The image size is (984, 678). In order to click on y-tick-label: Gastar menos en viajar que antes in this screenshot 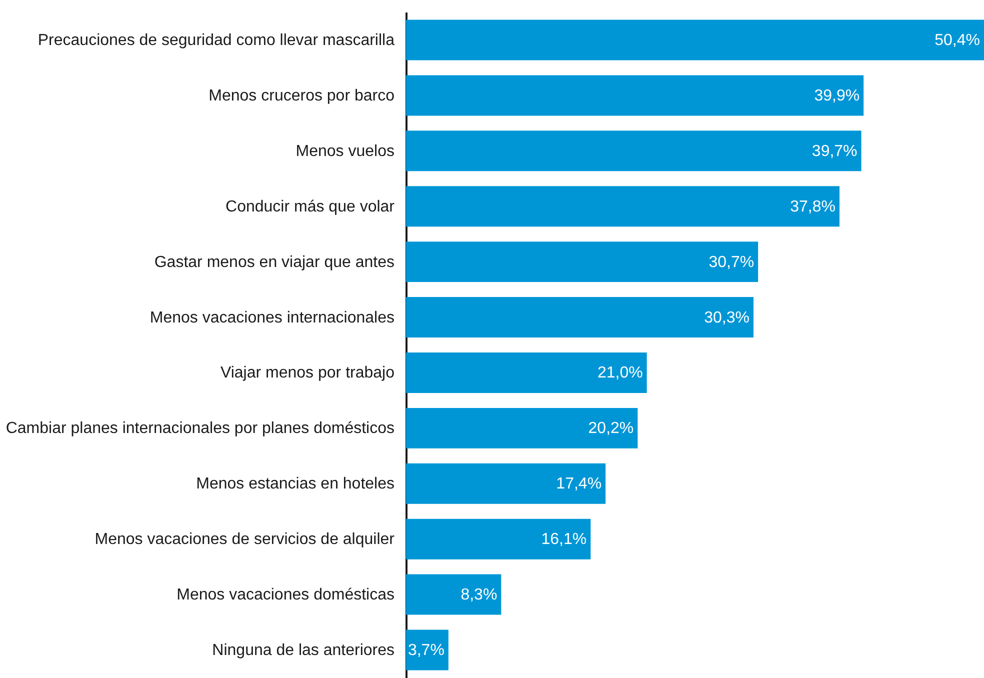, I will do `click(274, 262)`.